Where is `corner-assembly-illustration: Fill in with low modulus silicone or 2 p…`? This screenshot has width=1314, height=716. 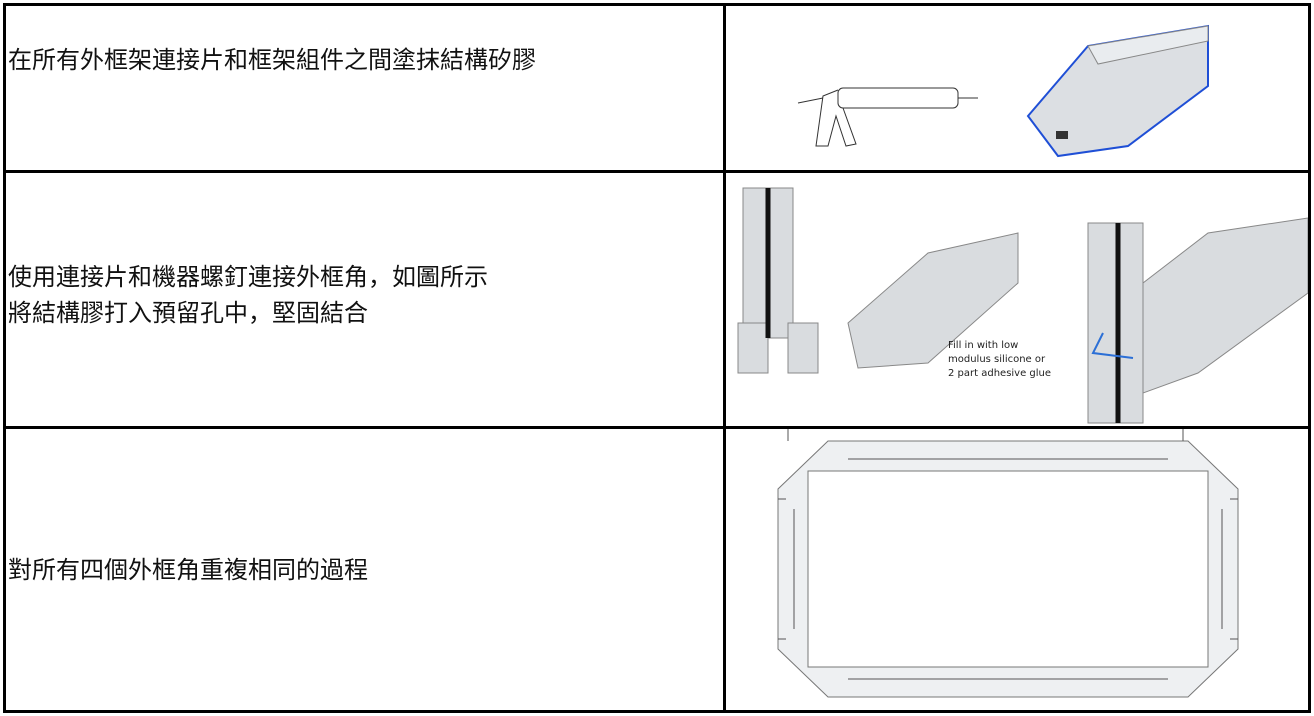 corner-assembly-illustration: Fill in with low modulus silicone or 2 p… is located at coordinates (1022, 305).